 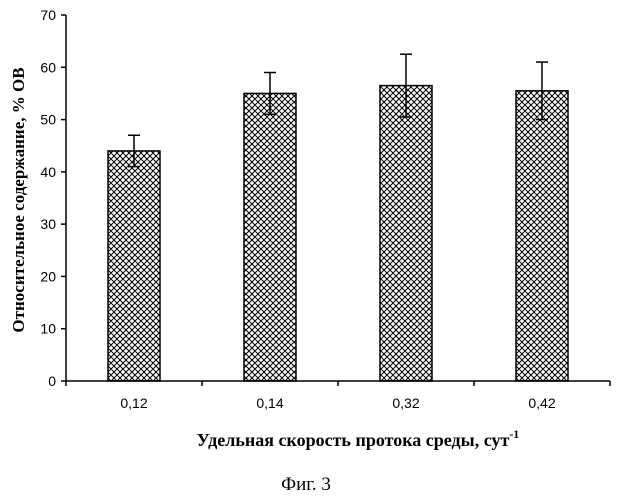 What do you see at coordinates (541, 403) in the screenshot?
I see `x-tick-label: 0,42` at bounding box center [541, 403].